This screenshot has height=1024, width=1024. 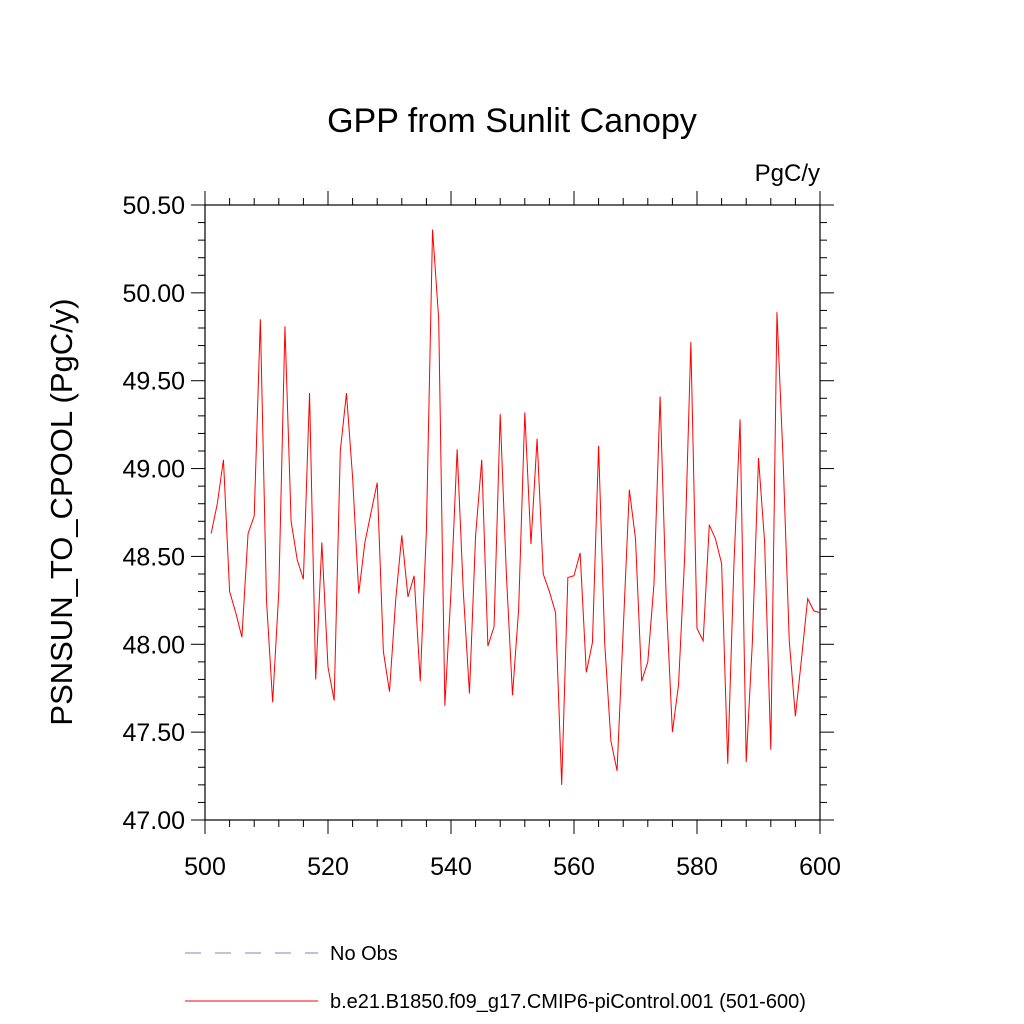 I want to click on y-tick-label: 48.00, so click(x=153, y=645).